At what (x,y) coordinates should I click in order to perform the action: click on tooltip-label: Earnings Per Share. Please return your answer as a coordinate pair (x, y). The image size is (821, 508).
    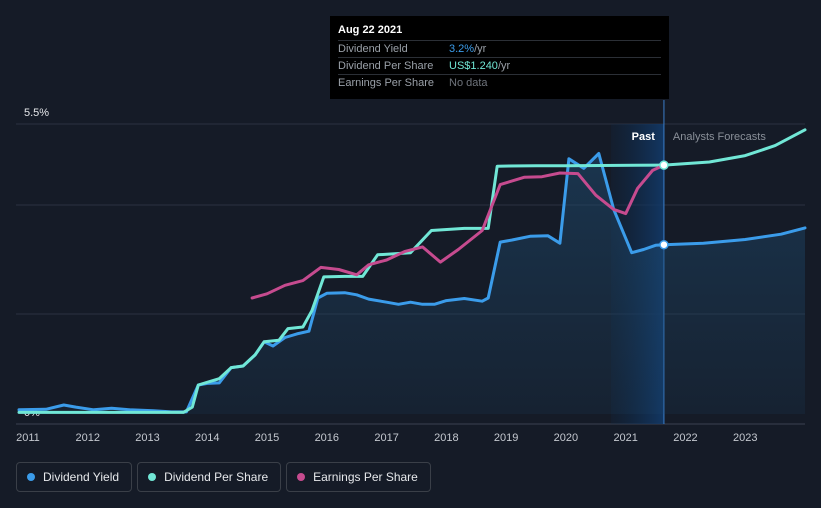
    Looking at the image, I should click on (386, 83).